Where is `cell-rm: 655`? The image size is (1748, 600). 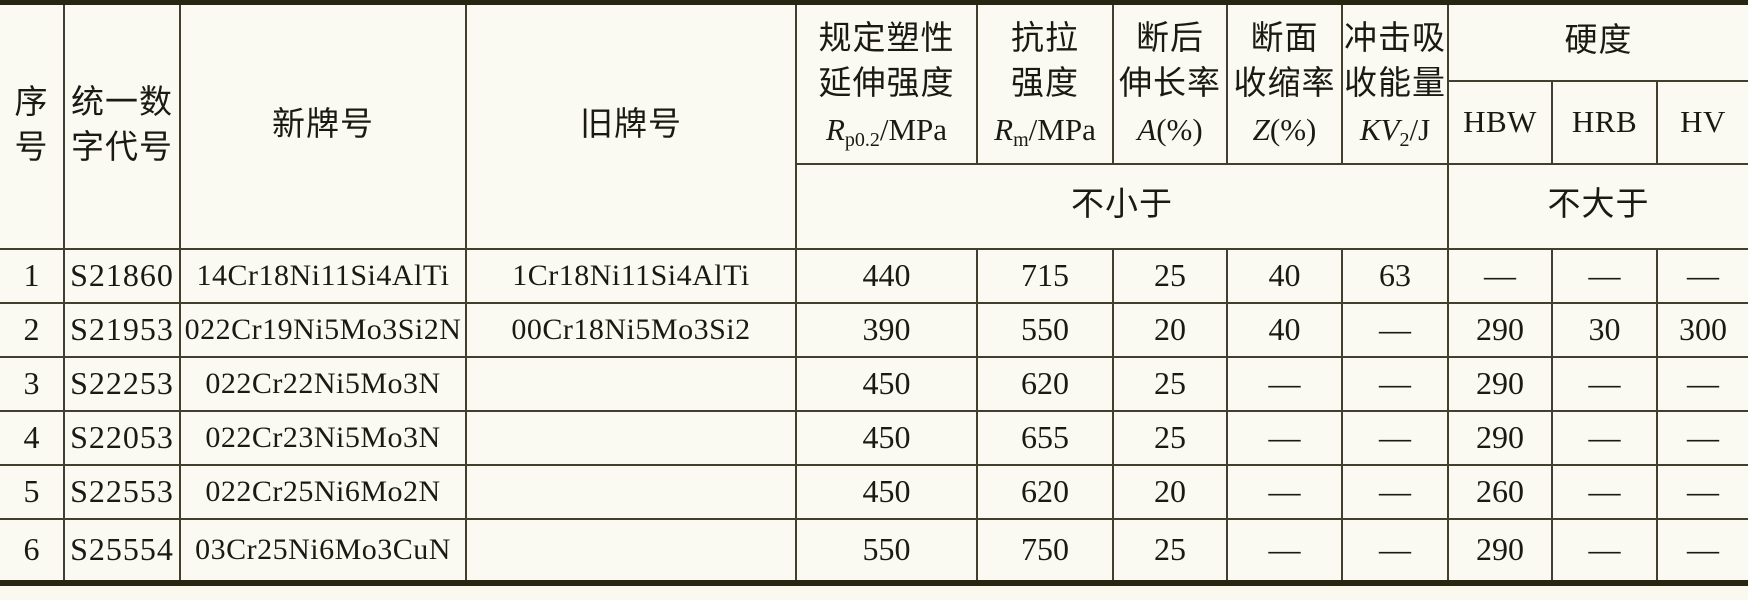 cell-rm: 655 is located at coordinates (1045, 437).